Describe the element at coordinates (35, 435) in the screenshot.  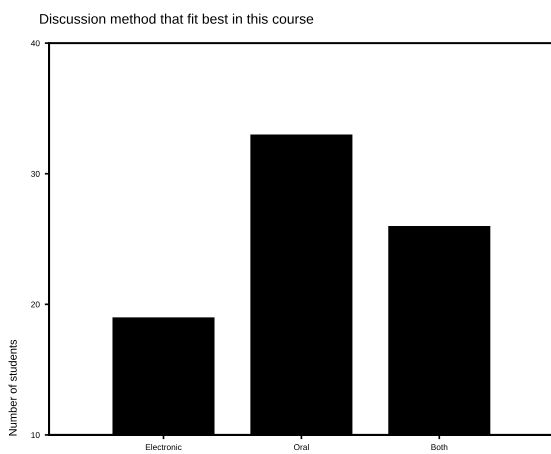
I see `y-tick-label: 10` at that location.